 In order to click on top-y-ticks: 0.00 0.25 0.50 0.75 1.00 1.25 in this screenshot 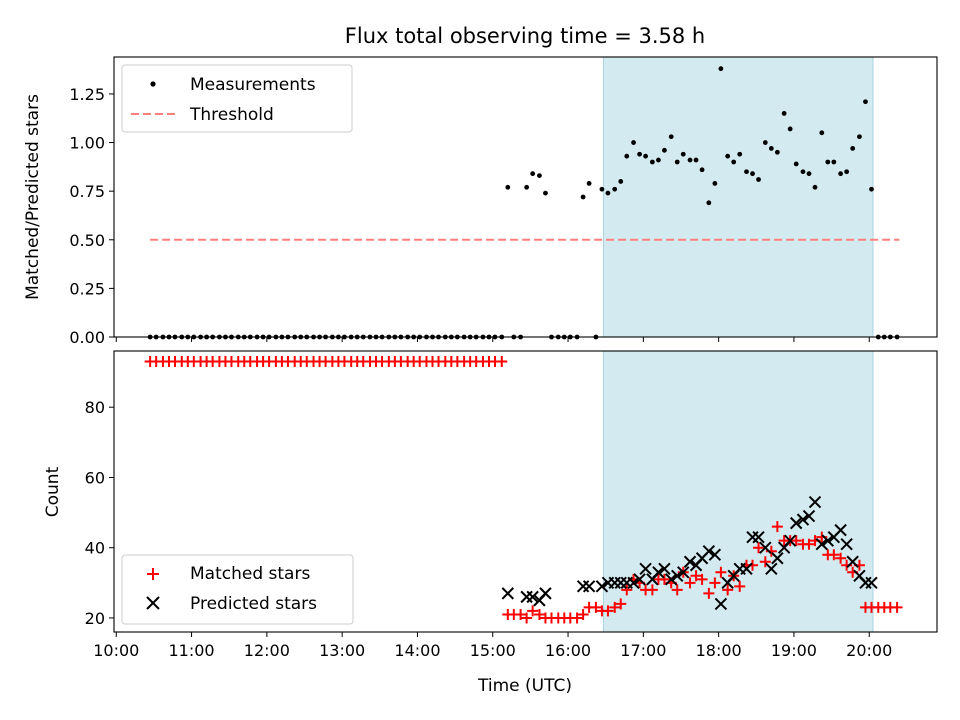, I will do `click(91, 216)`.